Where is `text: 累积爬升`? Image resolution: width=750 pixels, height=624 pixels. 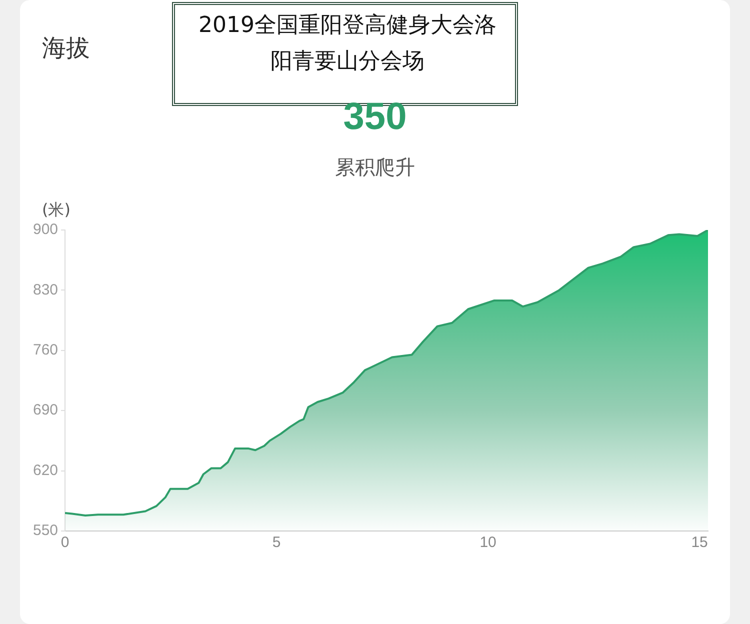
text: 累积爬升 is located at coordinates (375, 167).